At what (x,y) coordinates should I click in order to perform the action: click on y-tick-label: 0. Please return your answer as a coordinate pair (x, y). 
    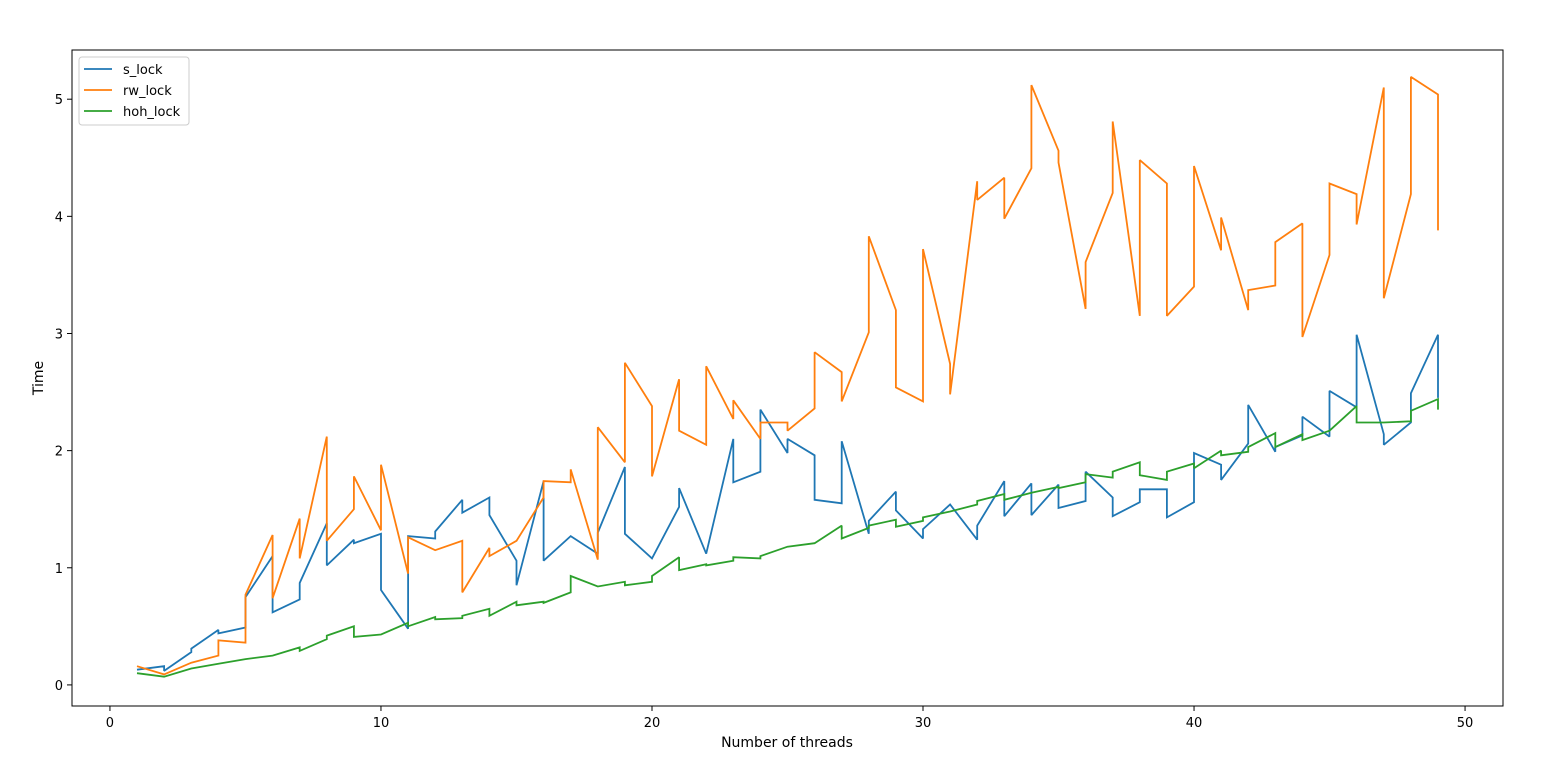
    Looking at the image, I should click on (59, 686).